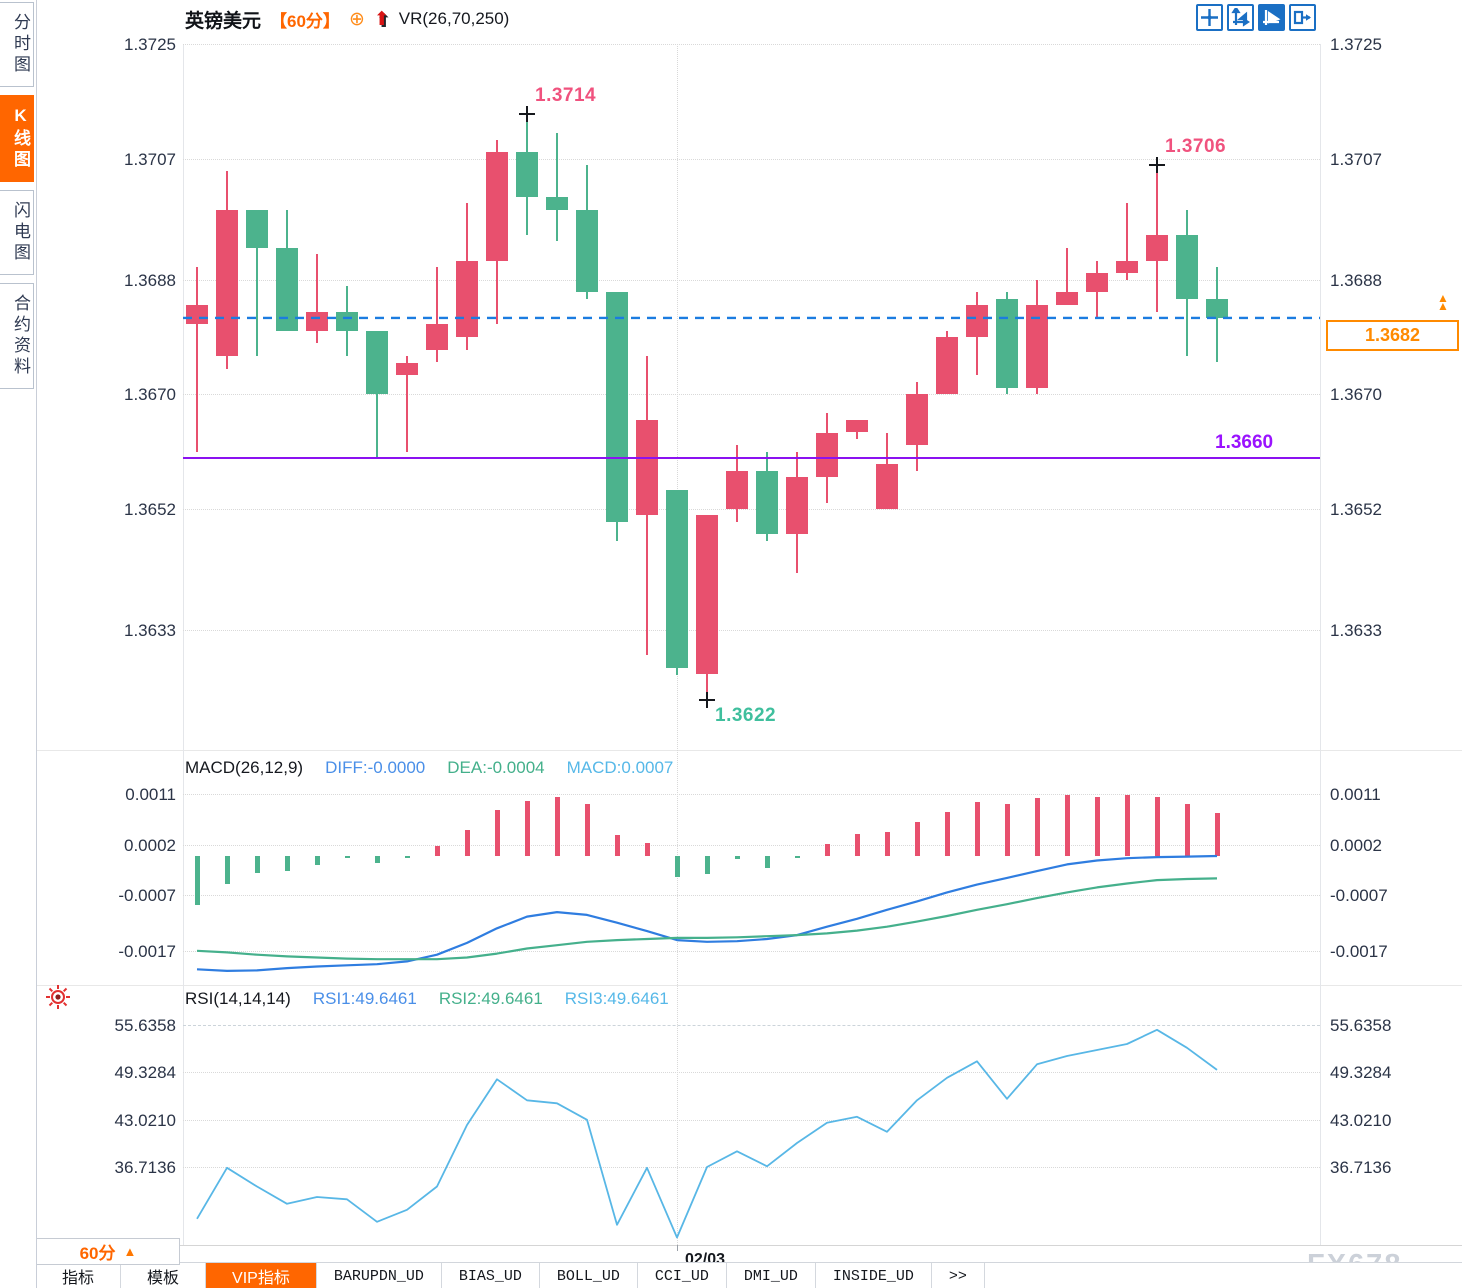  What do you see at coordinates (356, 19) in the screenshot?
I see `add-overlay-icon: ⊕` at bounding box center [356, 19].